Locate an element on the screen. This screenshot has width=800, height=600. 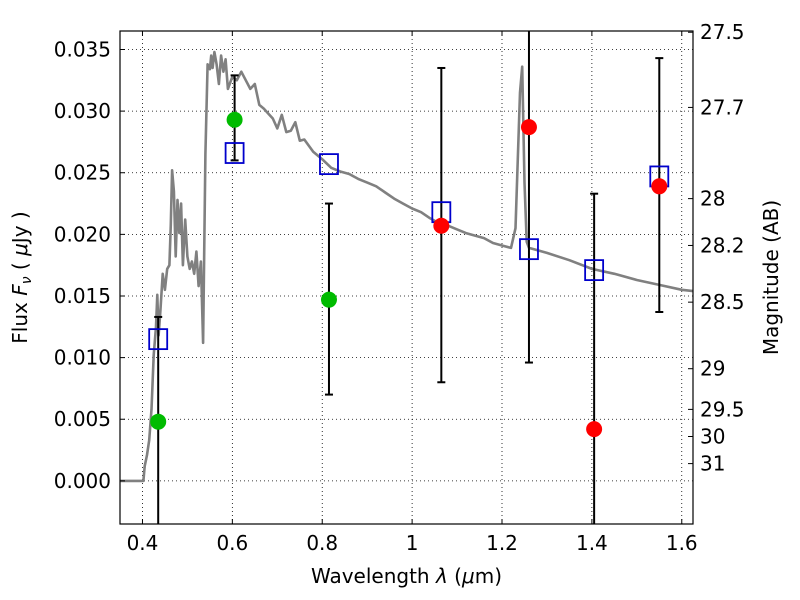
x-tick-label: 0.4 is located at coordinates (143, 543).